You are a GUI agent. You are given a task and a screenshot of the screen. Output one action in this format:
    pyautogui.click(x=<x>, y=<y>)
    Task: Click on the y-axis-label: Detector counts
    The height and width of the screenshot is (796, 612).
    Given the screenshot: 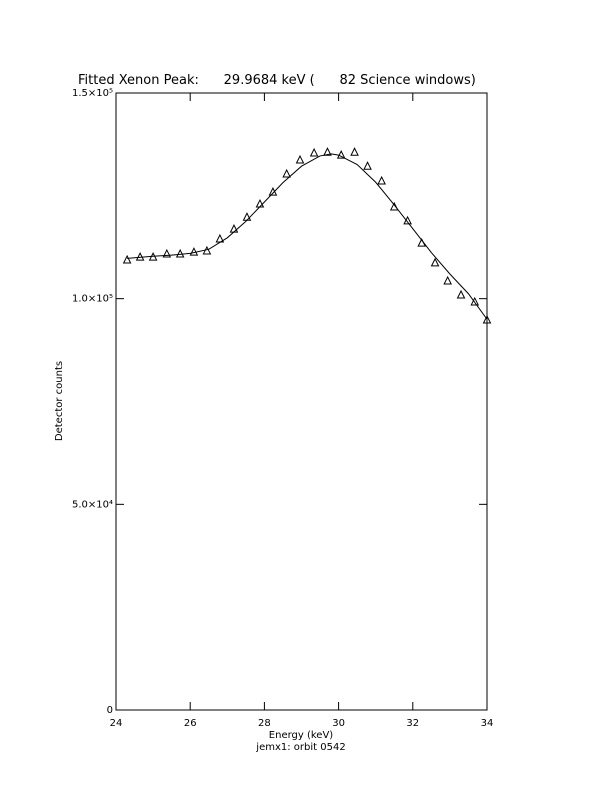 What is the action you would take?
    pyautogui.click(x=59, y=401)
    